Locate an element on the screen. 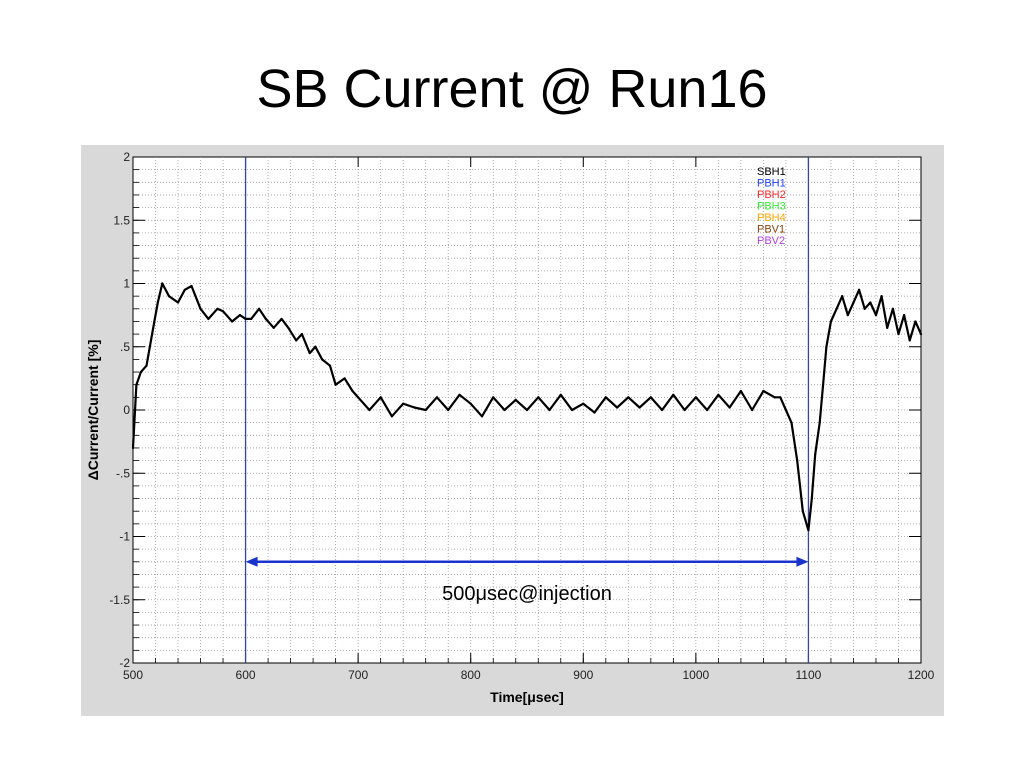  arrowhead-right is located at coordinates (802, 561).